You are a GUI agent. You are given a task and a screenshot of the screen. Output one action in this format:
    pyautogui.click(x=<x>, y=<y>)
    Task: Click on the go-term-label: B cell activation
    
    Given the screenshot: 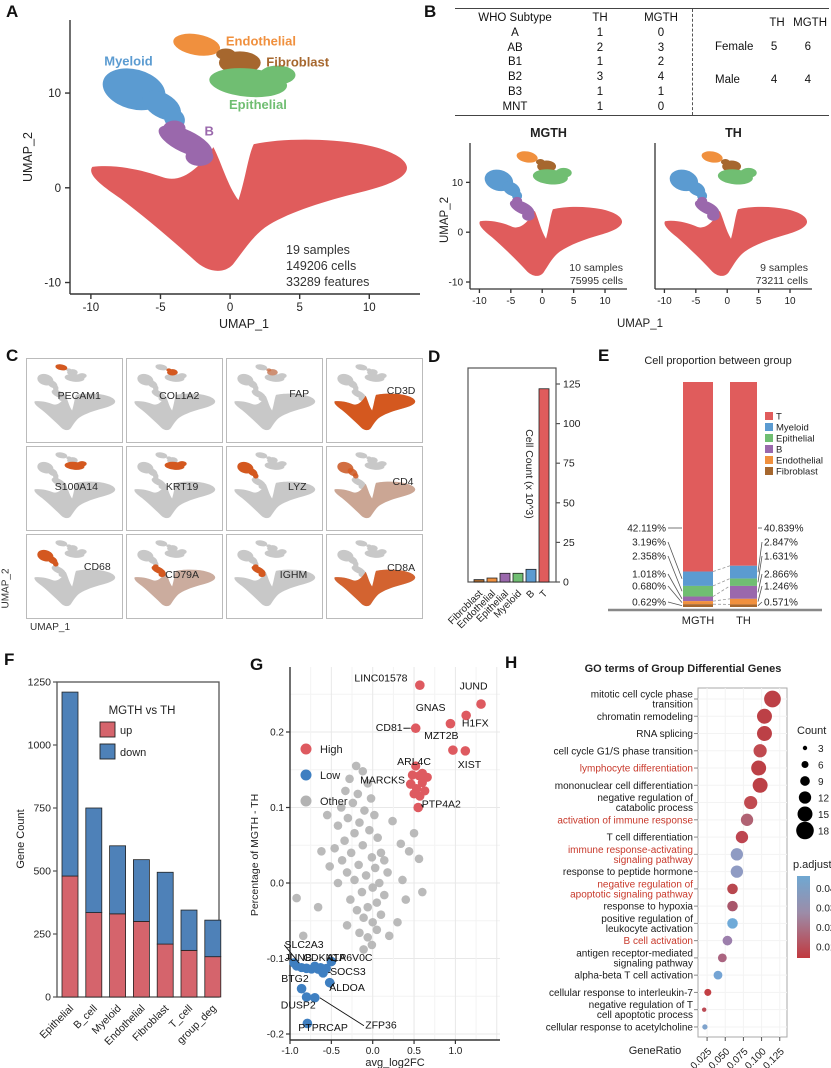 What is the action you would take?
    pyautogui.click(x=658, y=941)
    